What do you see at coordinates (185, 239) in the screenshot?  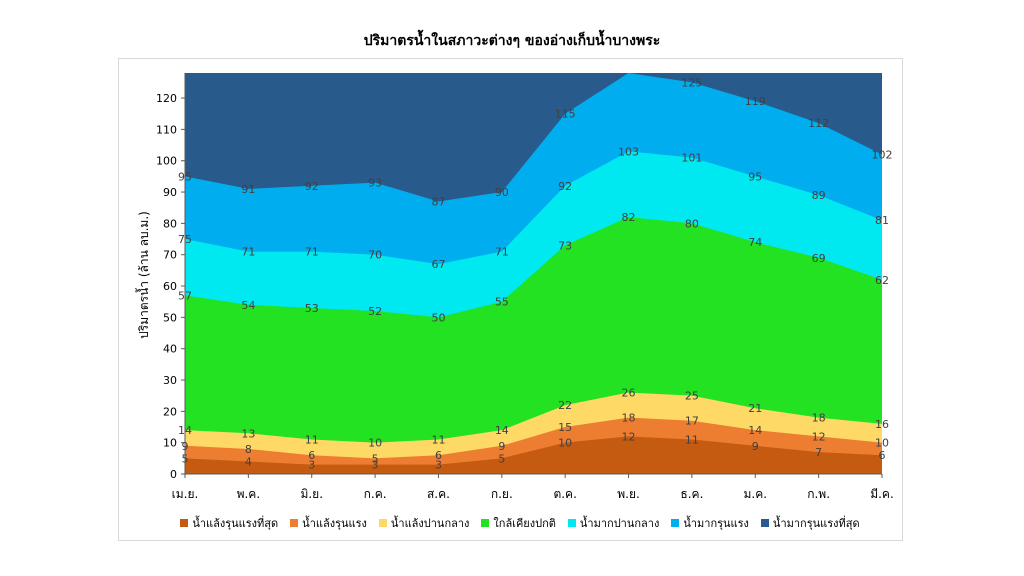 I see `data-label: 75` at bounding box center [185, 239].